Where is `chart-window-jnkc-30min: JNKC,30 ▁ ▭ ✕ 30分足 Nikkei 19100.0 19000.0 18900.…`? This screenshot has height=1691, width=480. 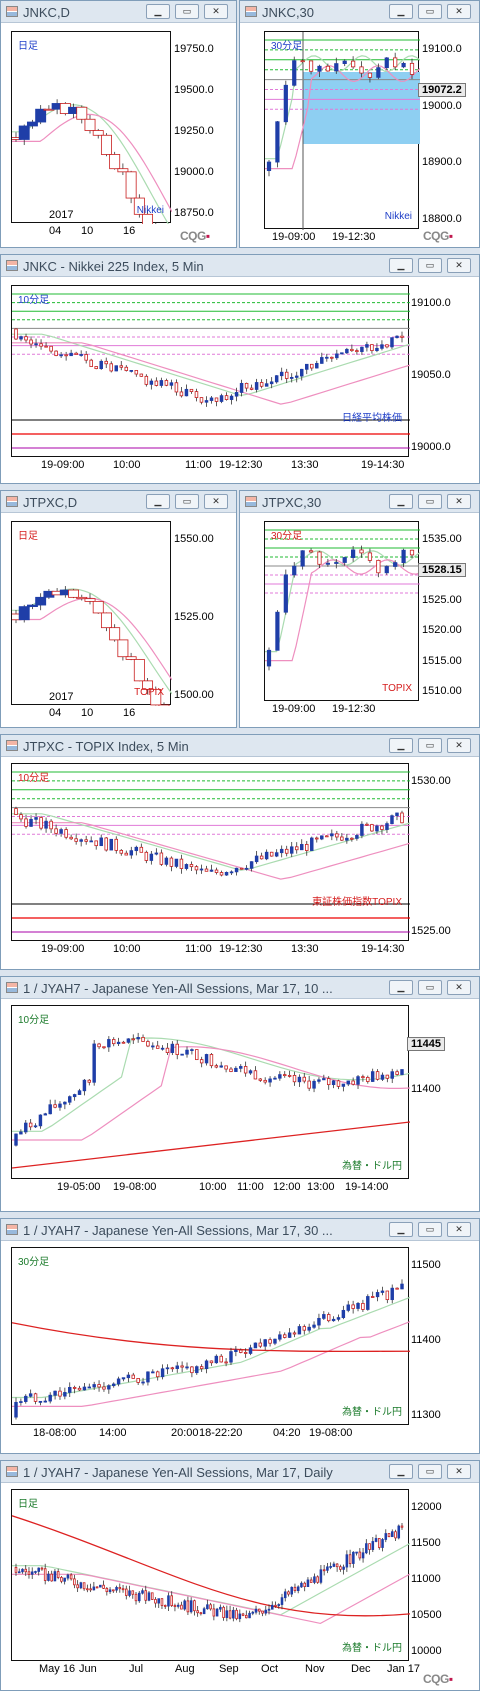 chart-window-jnkc-30min: JNKC,30 ▁ ▭ ✕ 30分足 Nikkei 19100.0 19000.0 18900.… is located at coordinates (359, 124).